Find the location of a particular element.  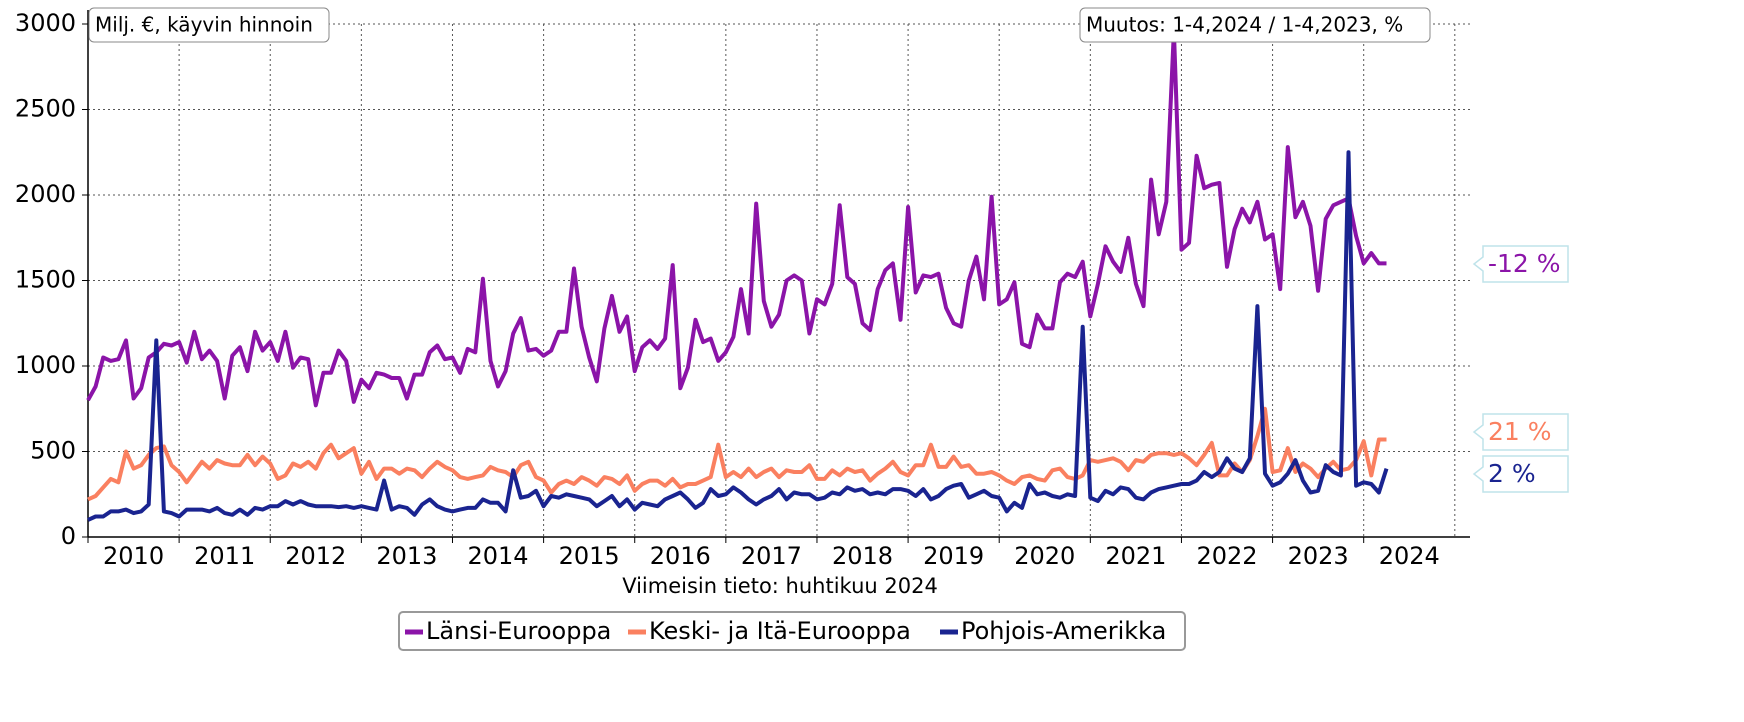

change-label: 21 % is located at coordinates (1520, 431).